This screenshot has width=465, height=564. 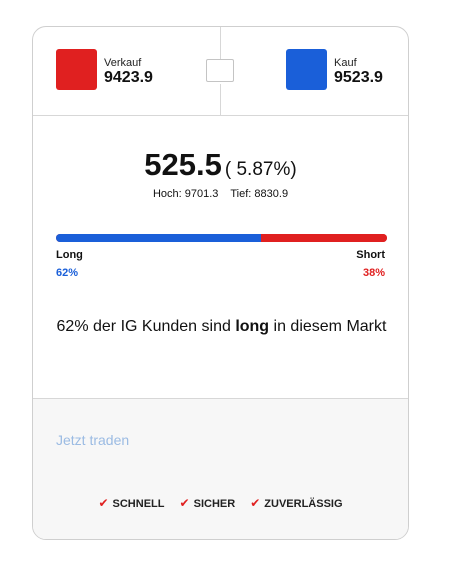 What do you see at coordinates (303, 504) in the screenshot?
I see `feature-label: ZUVERLÄSSIG` at bounding box center [303, 504].